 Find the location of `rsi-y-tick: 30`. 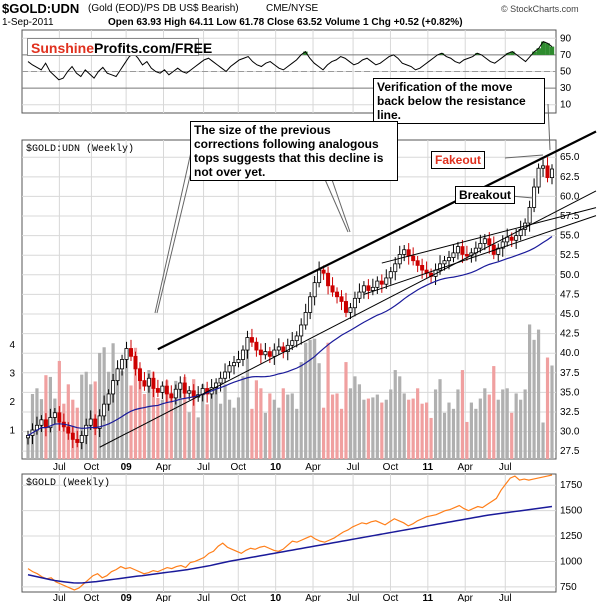

rsi-y-tick: 30 is located at coordinates (566, 88).